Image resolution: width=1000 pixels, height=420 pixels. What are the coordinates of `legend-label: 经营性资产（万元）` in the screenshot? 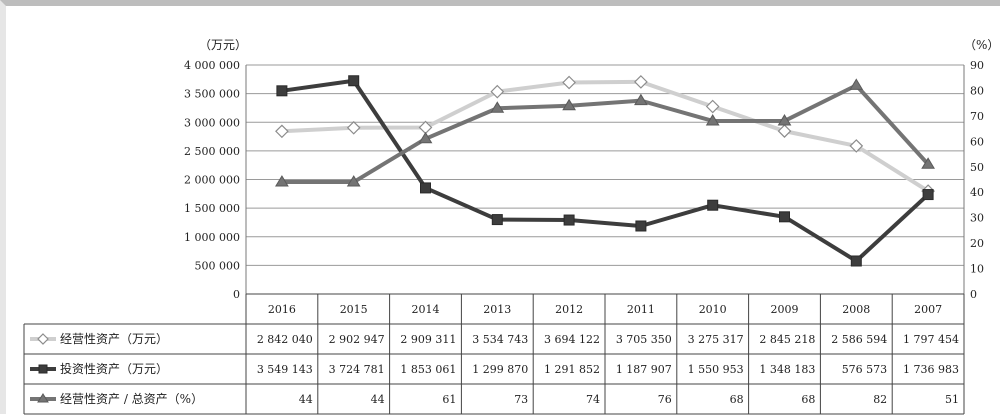 It's located at (114, 339).